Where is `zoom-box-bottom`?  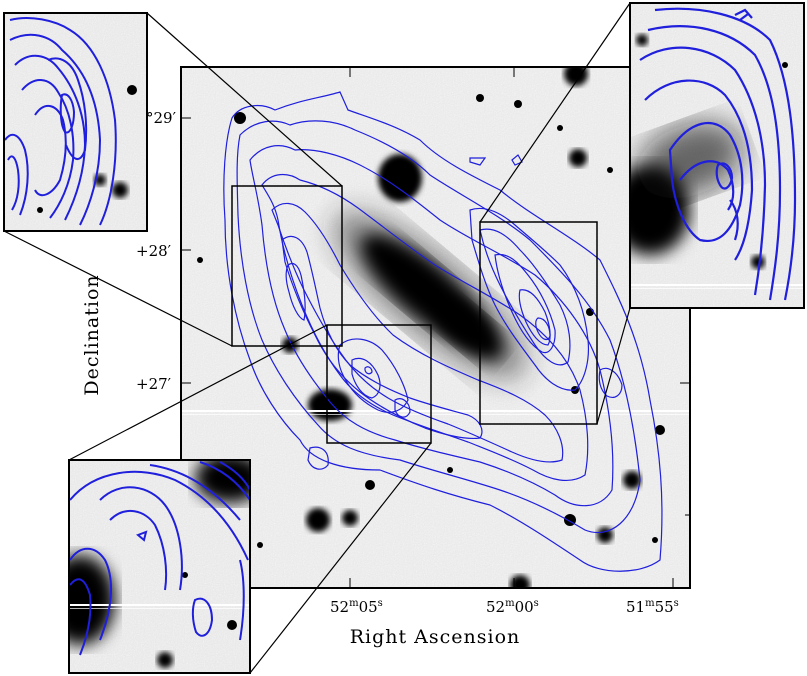
zoom-box-bottom is located at coordinates (379, 384).